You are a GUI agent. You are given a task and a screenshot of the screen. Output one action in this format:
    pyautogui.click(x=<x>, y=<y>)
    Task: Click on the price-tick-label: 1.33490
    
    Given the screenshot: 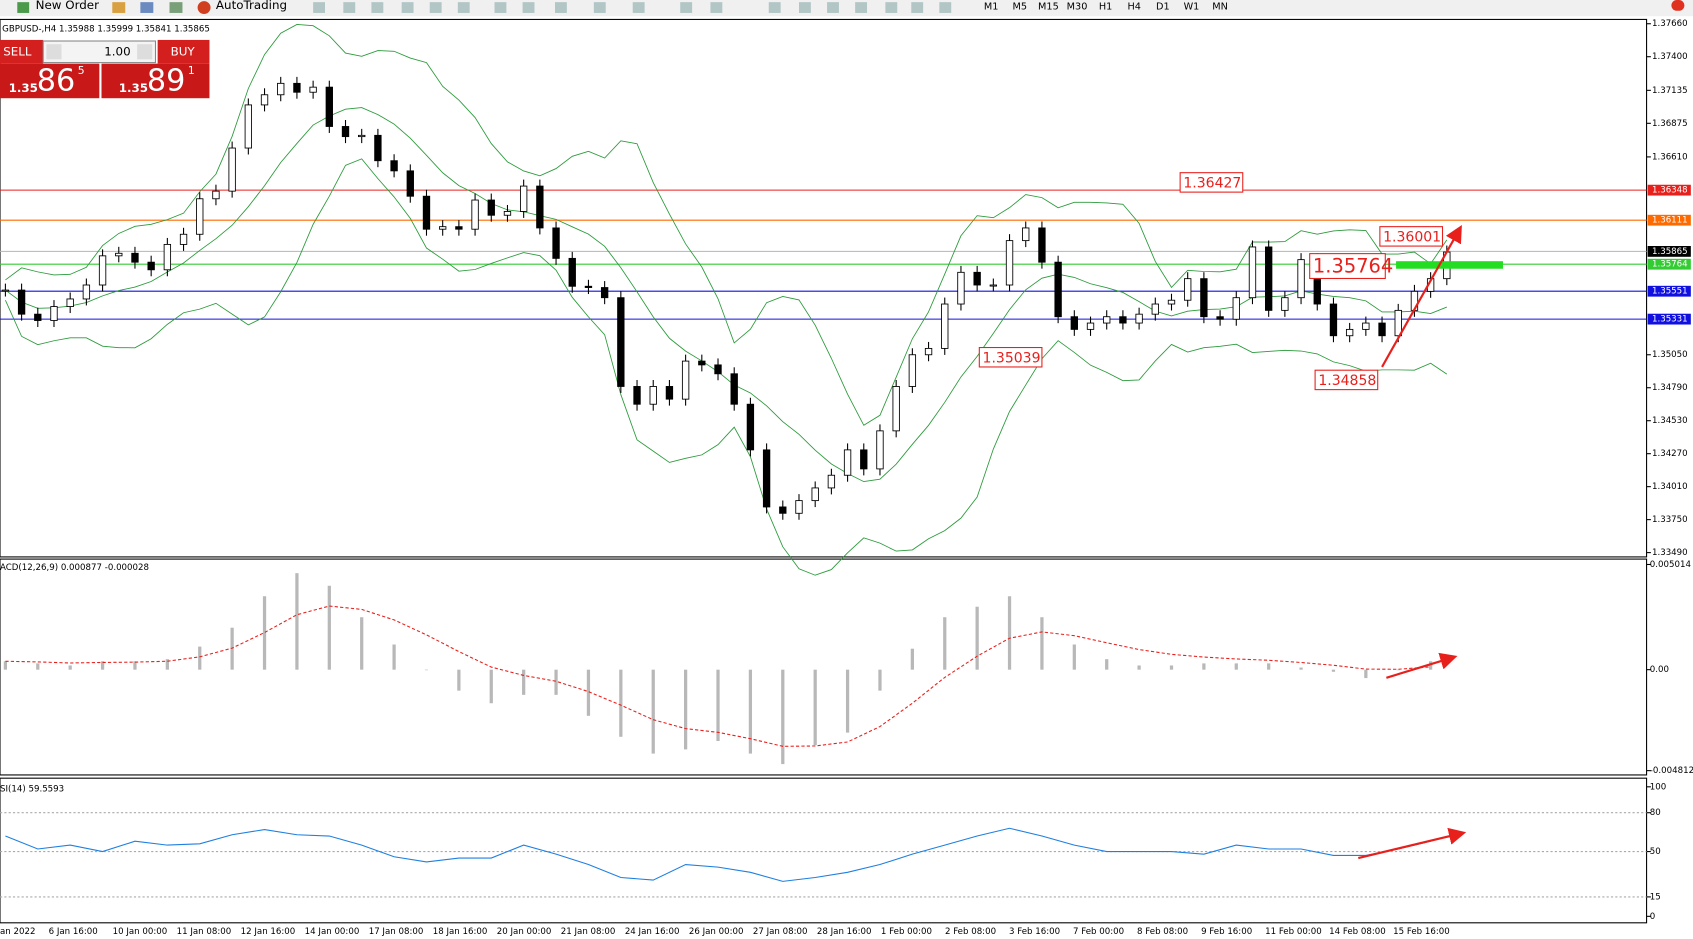 What is the action you would take?
    pyautogui.click(x=1670, y=553)
    